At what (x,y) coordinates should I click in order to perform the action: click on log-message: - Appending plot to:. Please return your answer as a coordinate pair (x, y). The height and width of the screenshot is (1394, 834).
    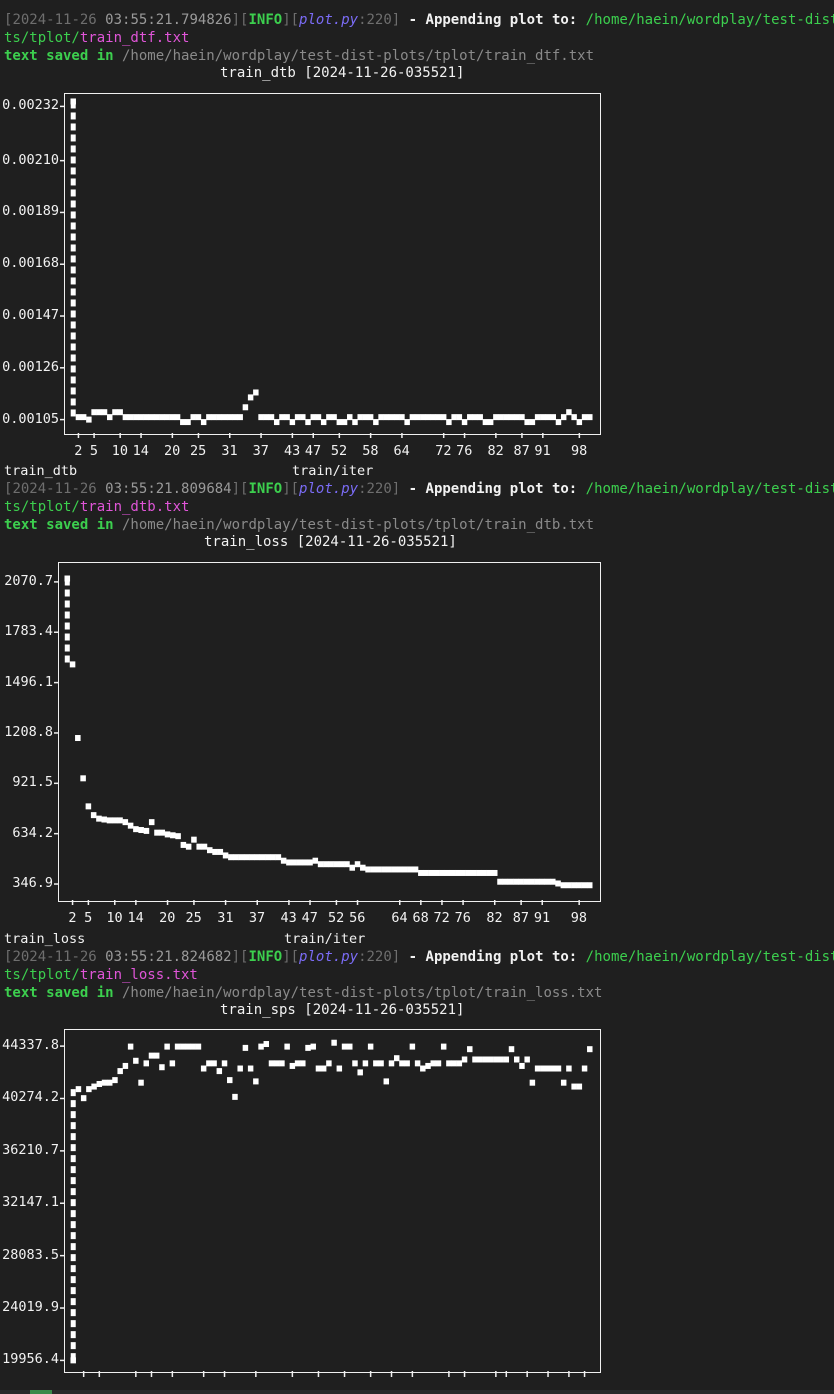
    Looking at the image, I should click on (493, 957).